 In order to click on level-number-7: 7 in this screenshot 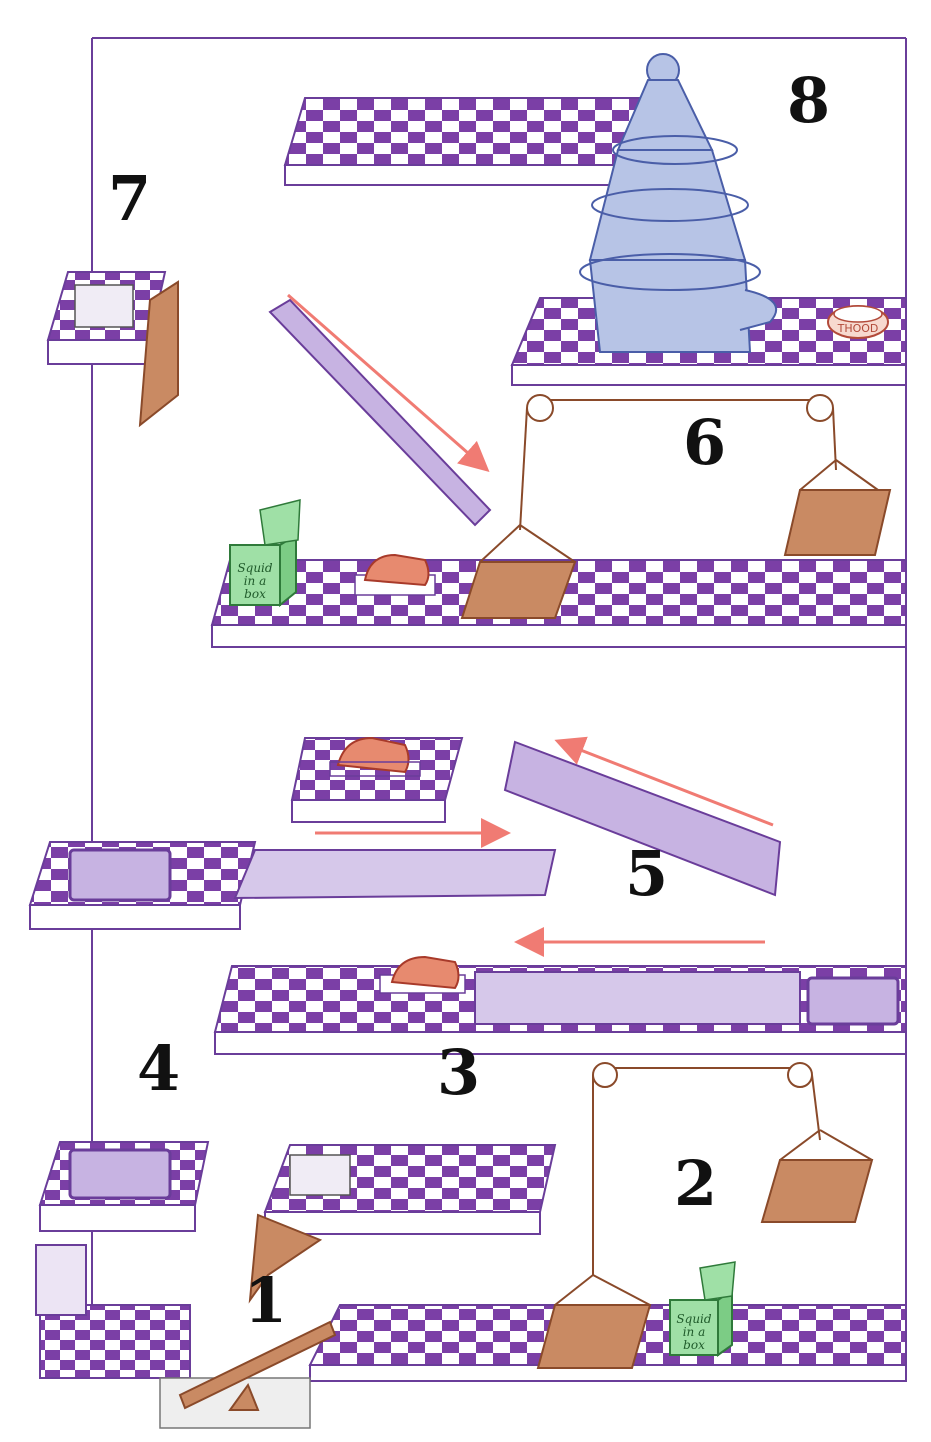, I will do `click(130, 198)`.